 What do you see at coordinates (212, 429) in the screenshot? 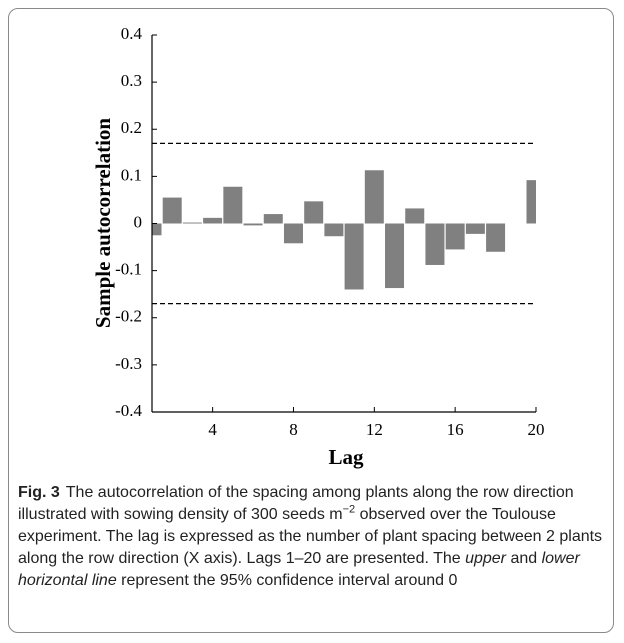
I see `x-tick-label: 4` at bounding box center [212, 429].